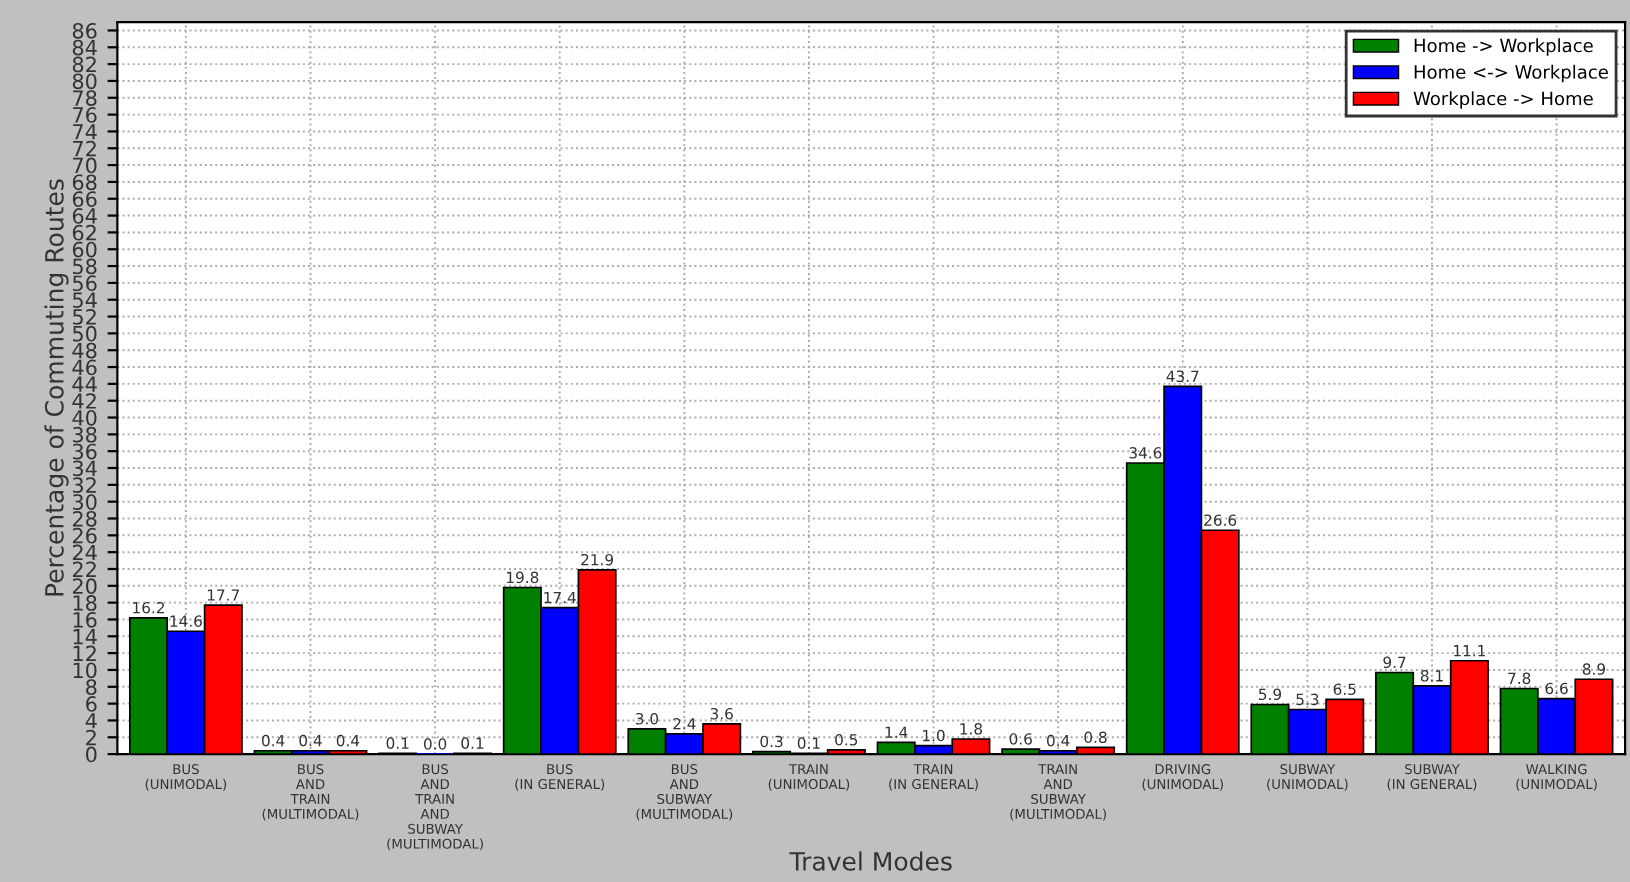  Describe the element at coordinates (84, 216) in the screenshot. I see `y-tick-label: 64` at that location.